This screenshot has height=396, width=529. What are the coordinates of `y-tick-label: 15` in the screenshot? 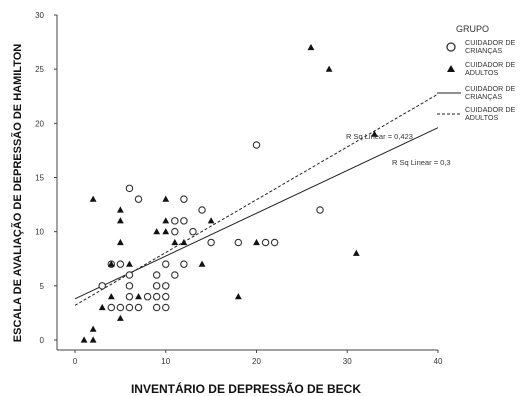 It's located at (39, 178).